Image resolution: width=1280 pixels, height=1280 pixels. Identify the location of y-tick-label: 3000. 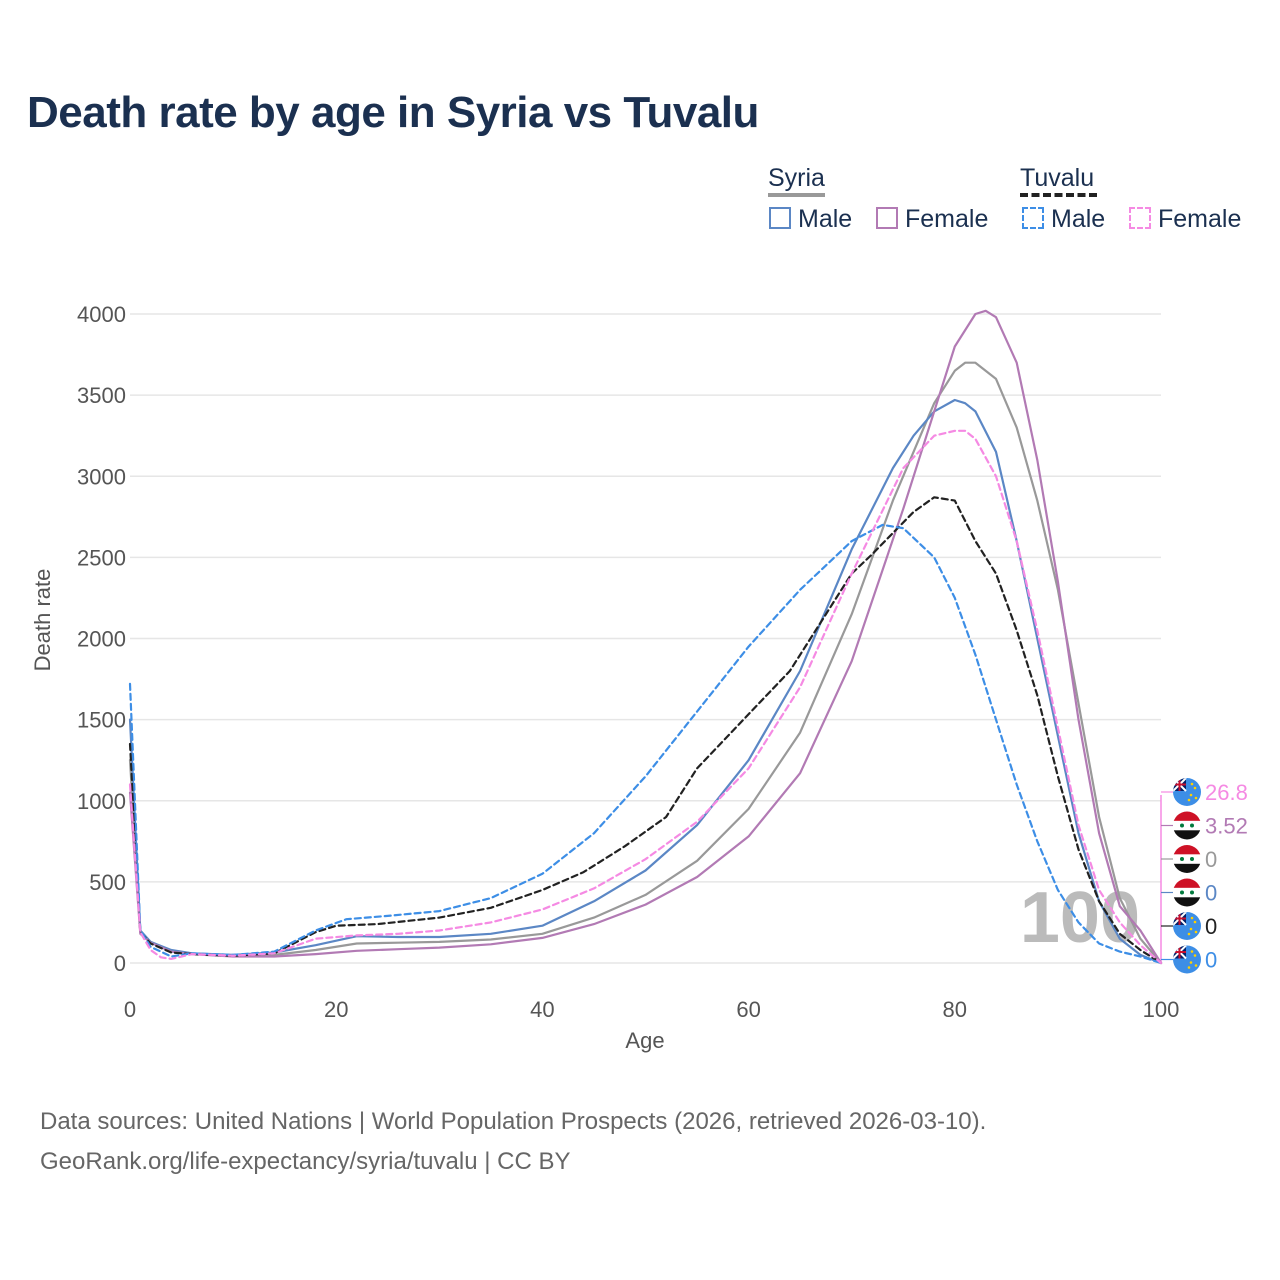
(101, 476).